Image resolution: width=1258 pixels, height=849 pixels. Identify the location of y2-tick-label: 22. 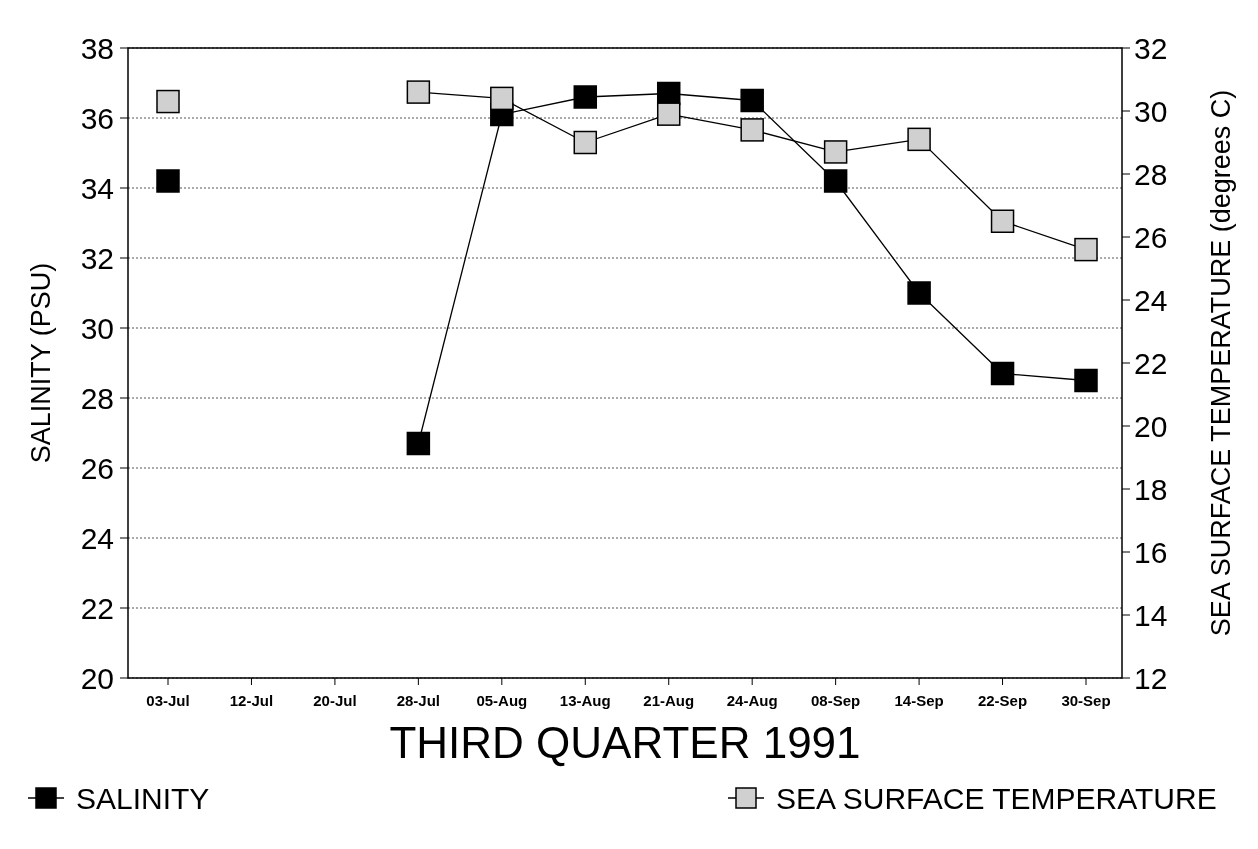
(1151, 363).